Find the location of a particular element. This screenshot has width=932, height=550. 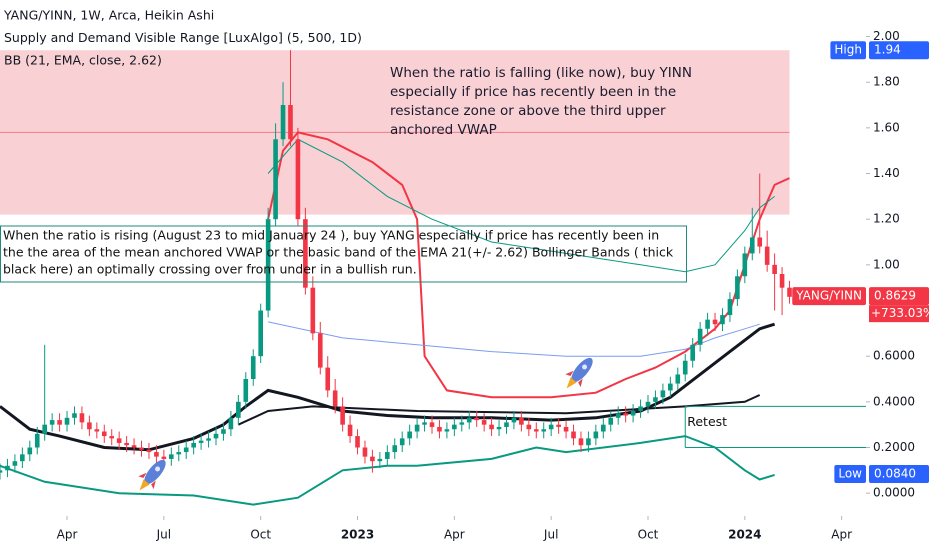

y-tick-label: 1.20 is located at coordinates (886, 219).